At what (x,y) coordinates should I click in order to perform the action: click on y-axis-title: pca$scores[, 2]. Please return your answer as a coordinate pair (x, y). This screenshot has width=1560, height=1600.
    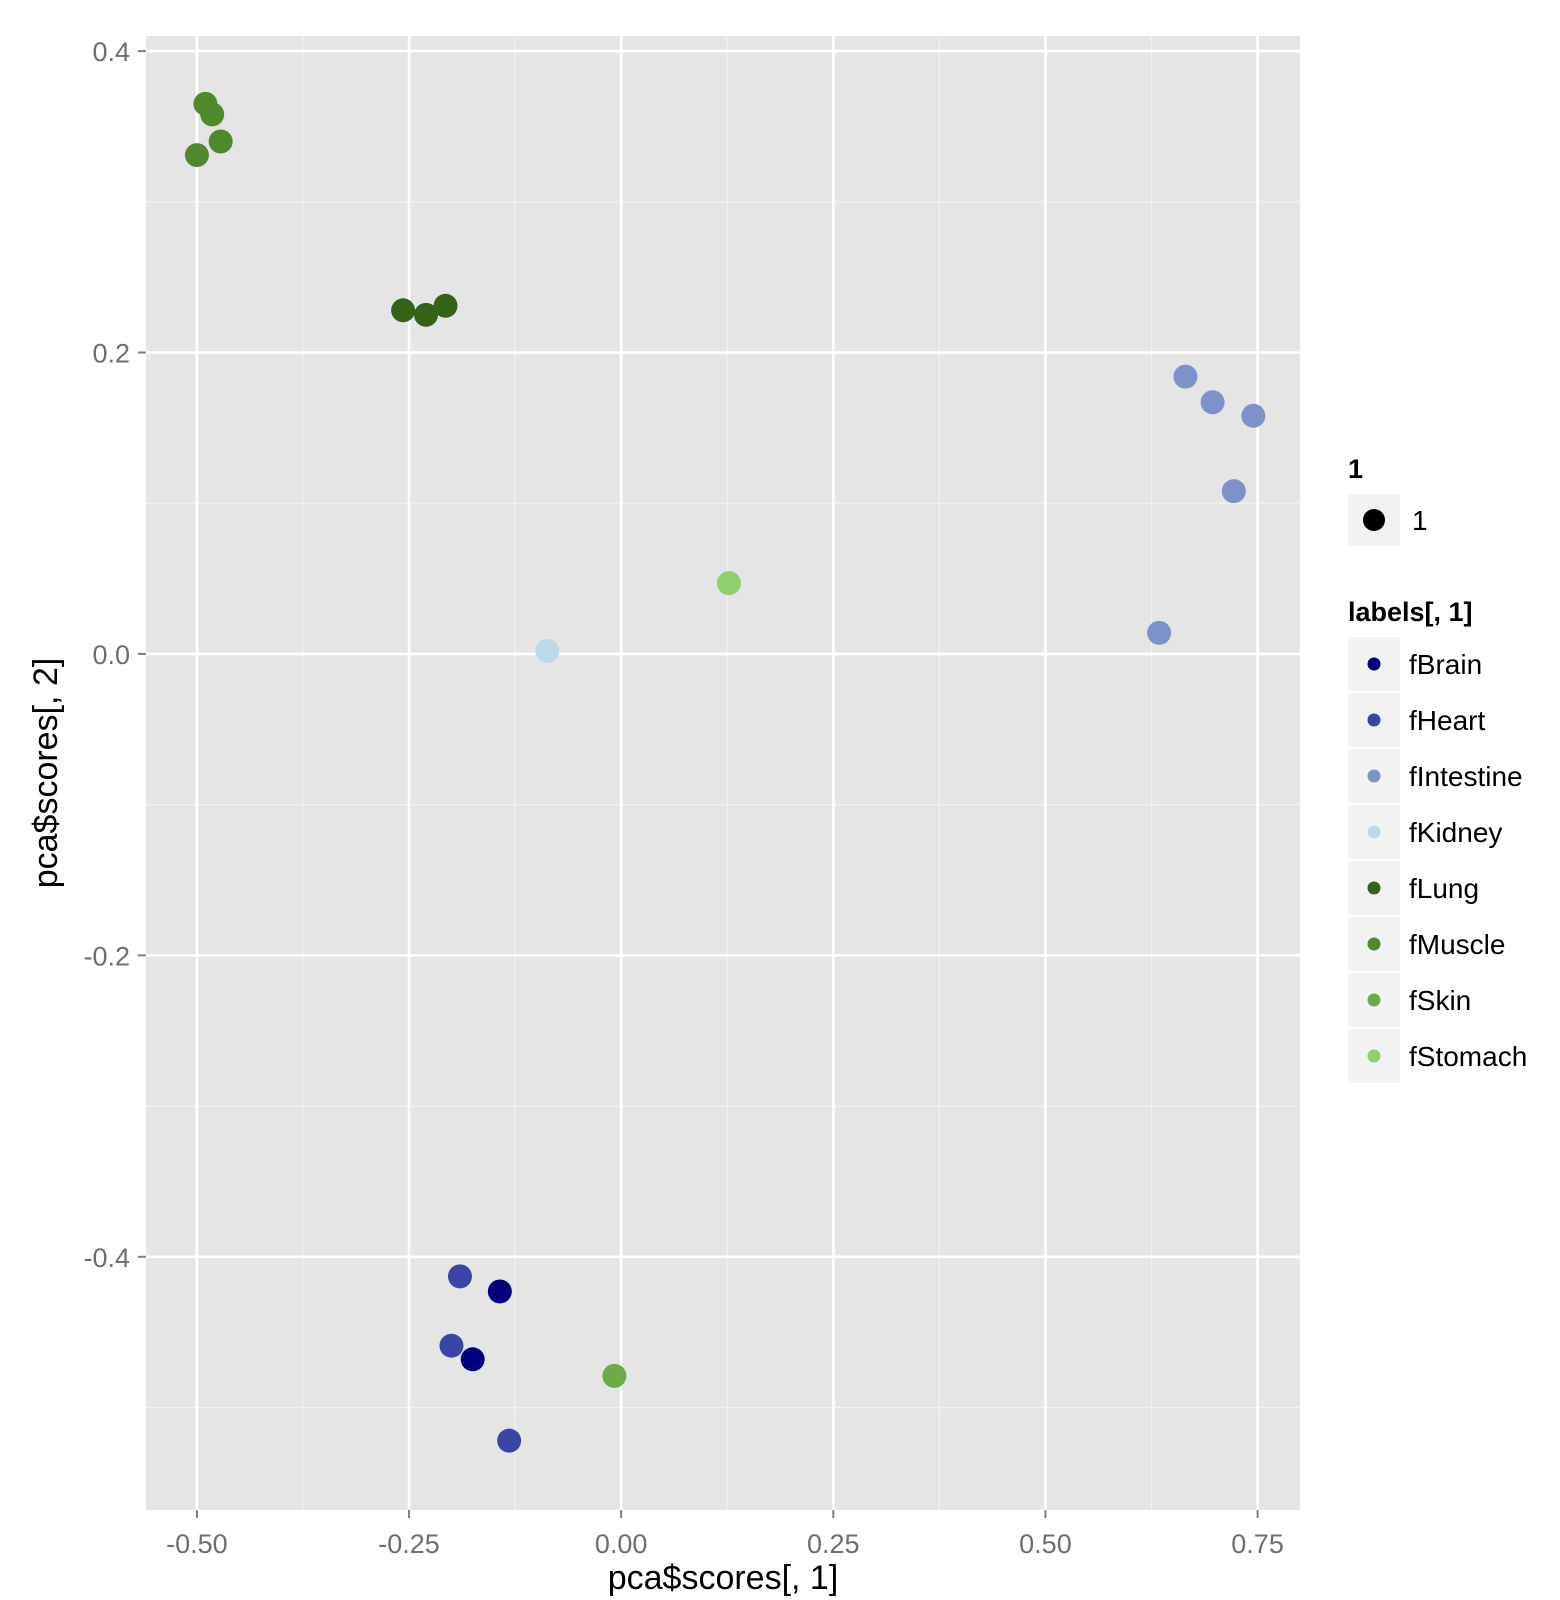
    Looking at the image, I should click on (46, 773).